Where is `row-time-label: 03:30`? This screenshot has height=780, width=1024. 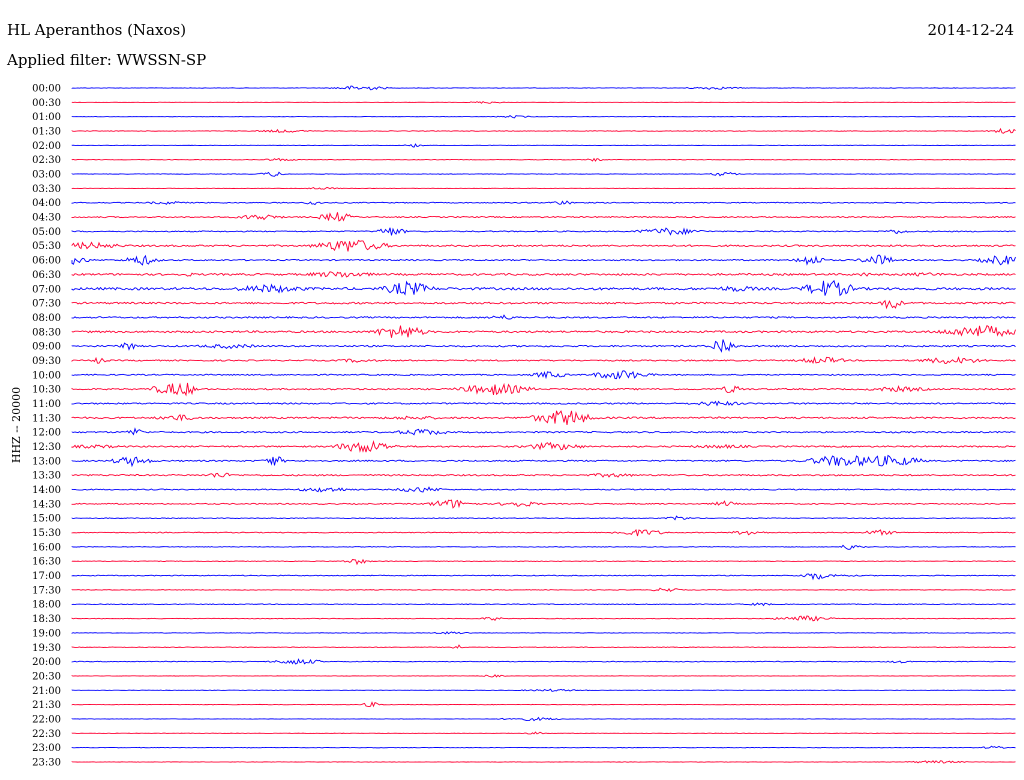
row-time-label: 03:30 is located at coordinates (46, 189).